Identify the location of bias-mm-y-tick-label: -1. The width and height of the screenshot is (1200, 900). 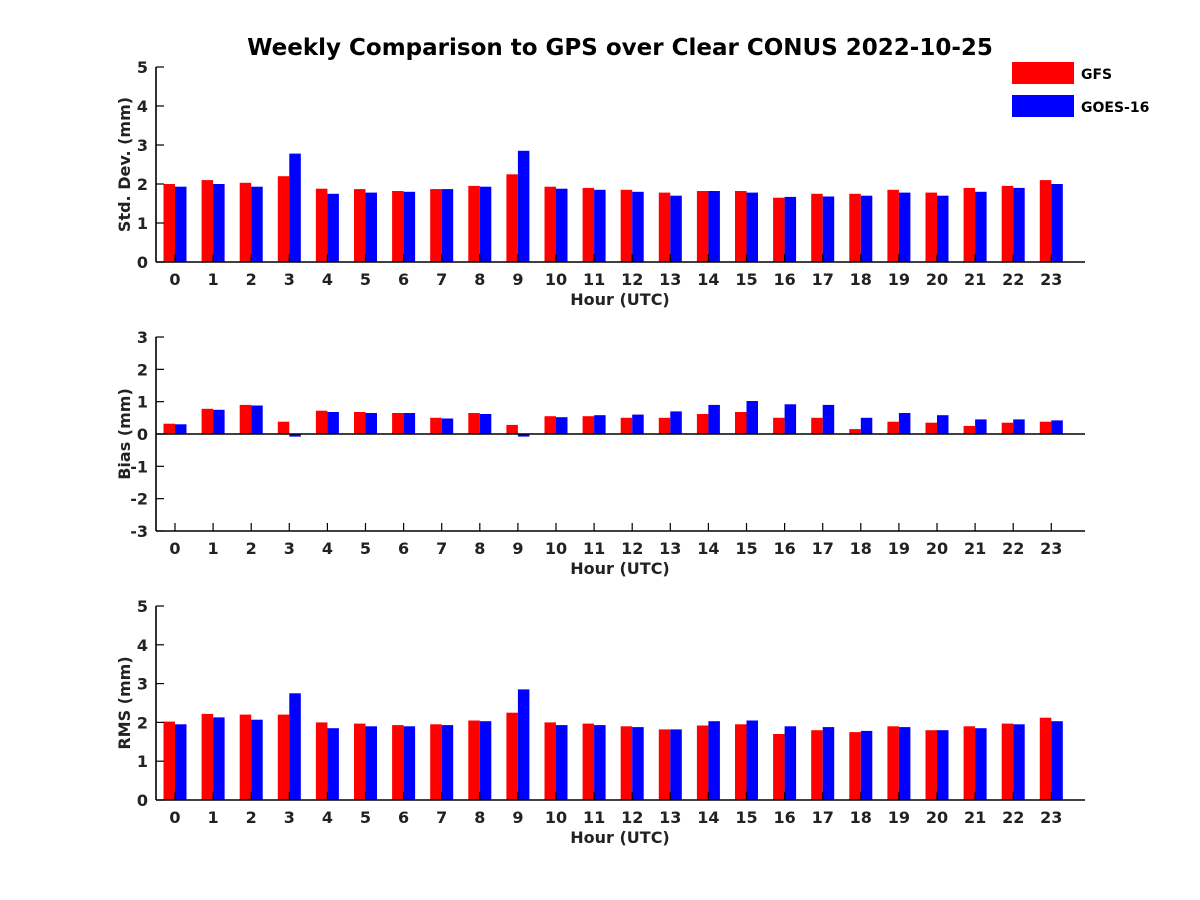
(139, 466).